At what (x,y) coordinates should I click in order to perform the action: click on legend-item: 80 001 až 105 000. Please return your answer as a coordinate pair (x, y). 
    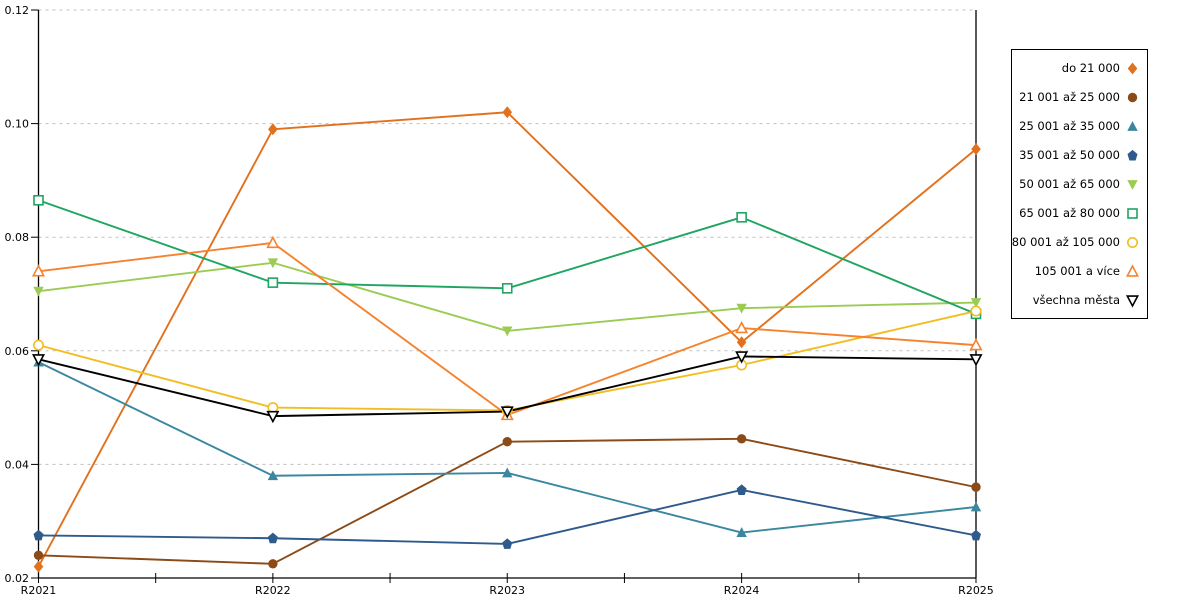
    Looking at the image, I should click on (1079, 242).